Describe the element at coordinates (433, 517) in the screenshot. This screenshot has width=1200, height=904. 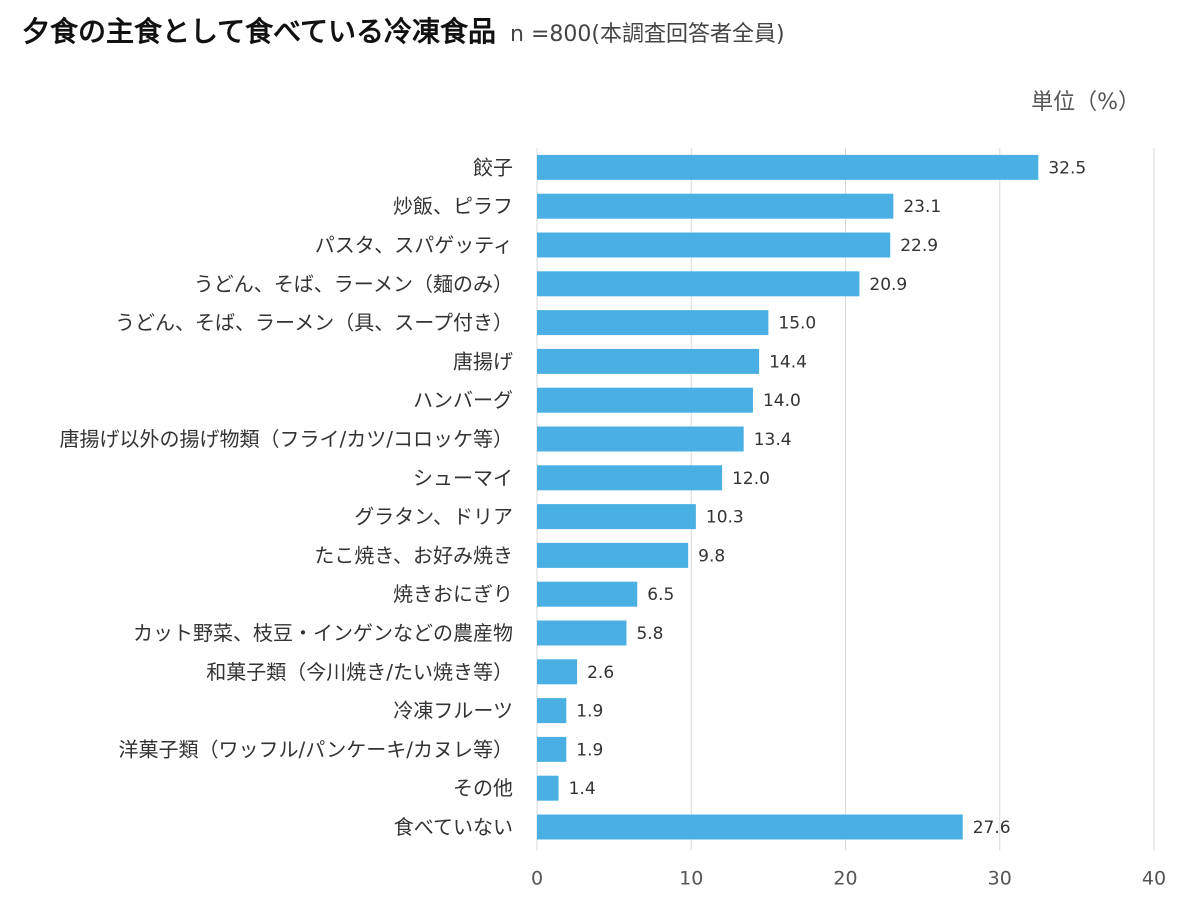
I see `category-label: グラタン、ドリア` at that location.